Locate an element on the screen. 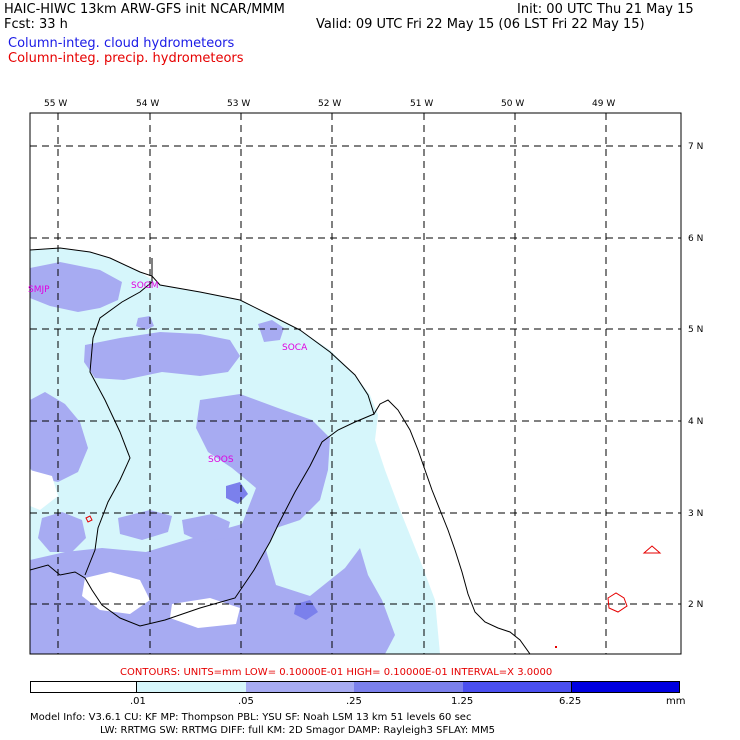 The width and height of the screenshot is (740, 740). lat-label: 7 N is located at coordinates (695, 147).